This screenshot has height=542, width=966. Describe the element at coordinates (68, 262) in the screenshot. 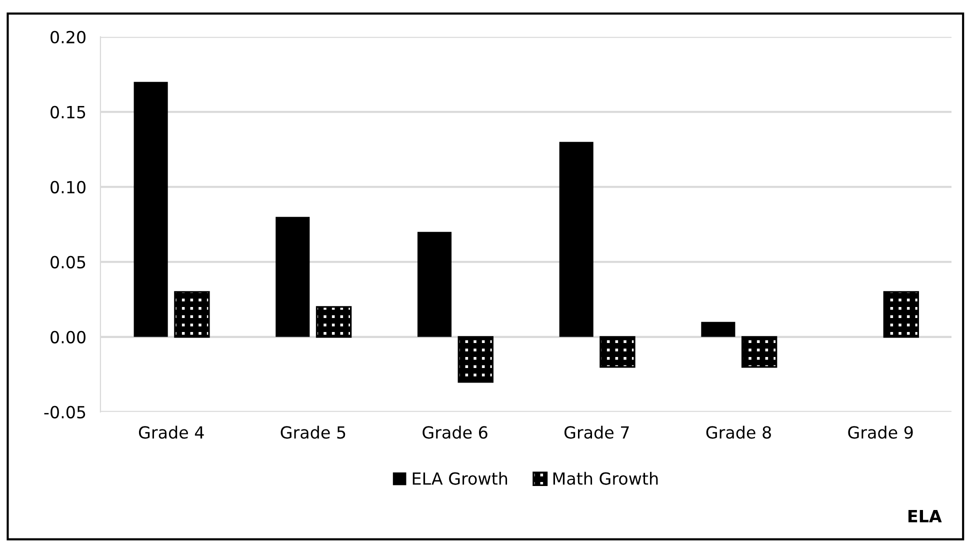

I see `y-tick-label: 0.05` at that location.